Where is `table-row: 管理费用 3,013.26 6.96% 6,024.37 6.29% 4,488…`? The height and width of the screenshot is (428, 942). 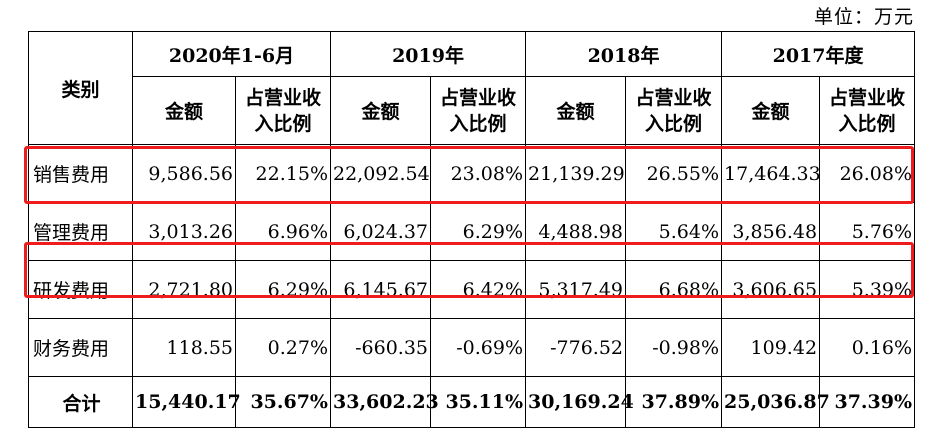 table-row: 管理费用 3,013.26 6.96% 6,024.37 6.29% 4,488… is located at coordinates (472, 231).